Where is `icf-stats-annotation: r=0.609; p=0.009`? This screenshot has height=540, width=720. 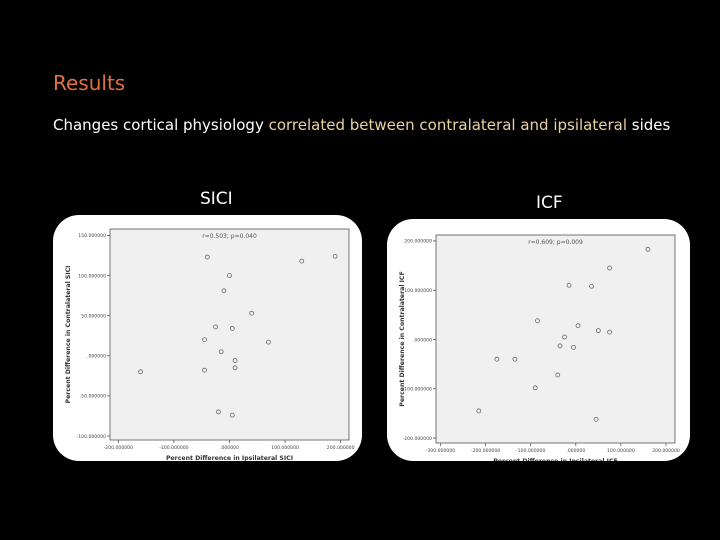
icf-stats-annotation: r=0.609; p=0.009 is located at coordinates (555, 242).